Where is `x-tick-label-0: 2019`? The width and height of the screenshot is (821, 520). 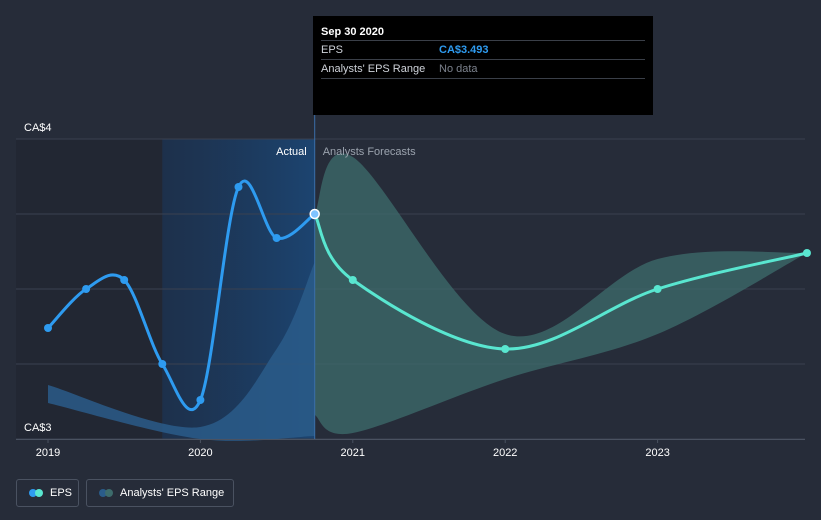 x-tick-label-0: 2019 is located at coordinates (48, 453).